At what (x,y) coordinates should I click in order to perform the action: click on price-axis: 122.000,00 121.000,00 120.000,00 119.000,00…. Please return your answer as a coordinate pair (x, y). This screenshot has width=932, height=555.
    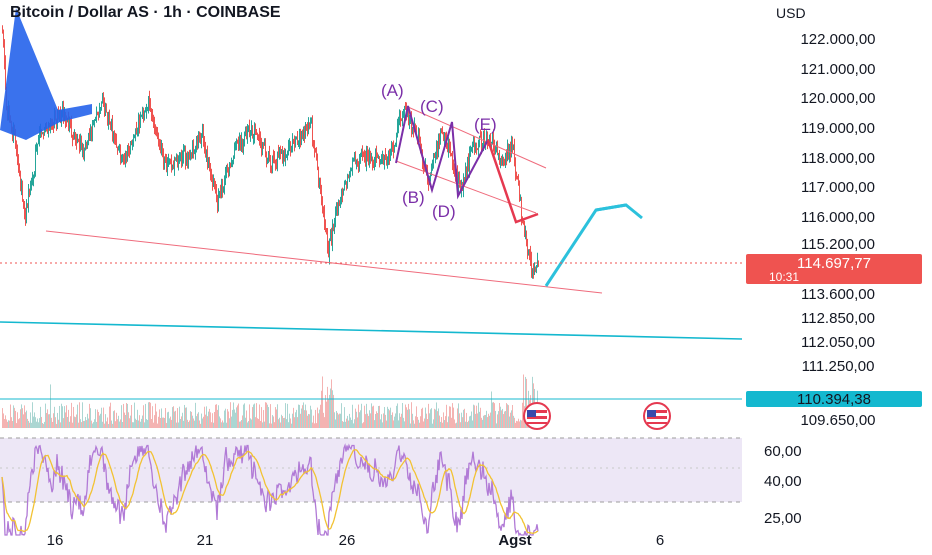
    Looking at the image, I should click on (837, 230).